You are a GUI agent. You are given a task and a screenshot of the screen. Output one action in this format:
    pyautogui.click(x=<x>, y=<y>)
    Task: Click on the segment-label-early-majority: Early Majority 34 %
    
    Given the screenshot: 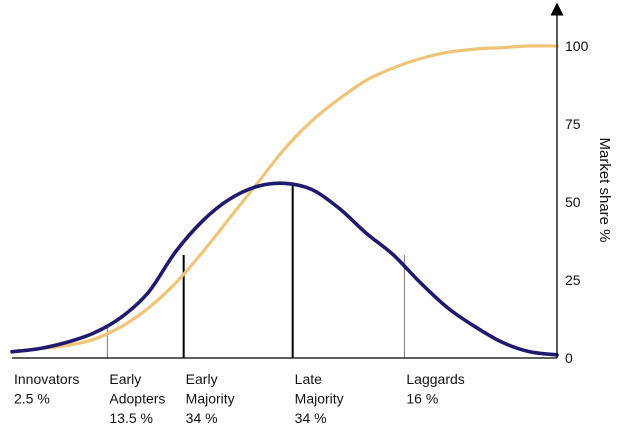 What is the action you would take?
    pyautogui.click(x=210, y=398)
    